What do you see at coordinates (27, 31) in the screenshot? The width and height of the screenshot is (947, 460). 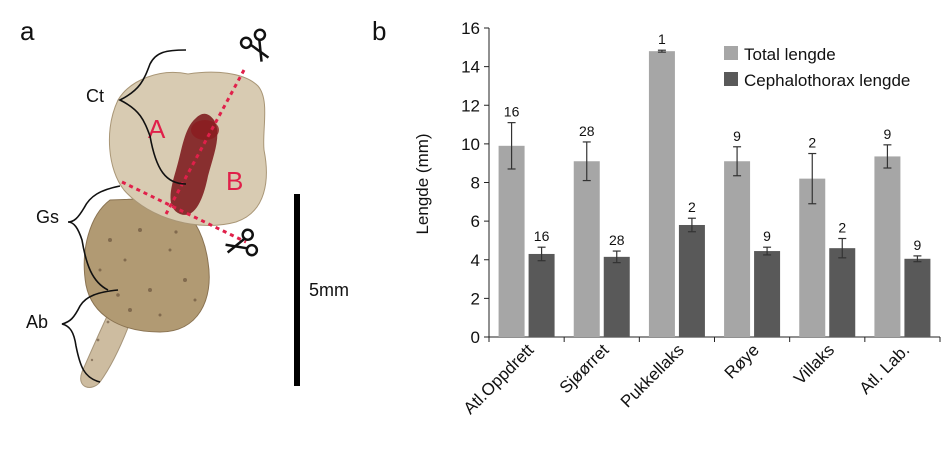 I see `panel-a-label: a` at bounding box center [27, 31].